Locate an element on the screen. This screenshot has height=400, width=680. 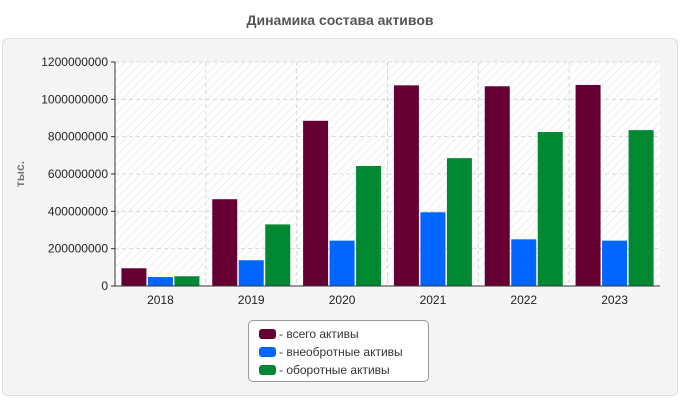
y-tick-label: 800000000 is located at coordinates (78, 137).